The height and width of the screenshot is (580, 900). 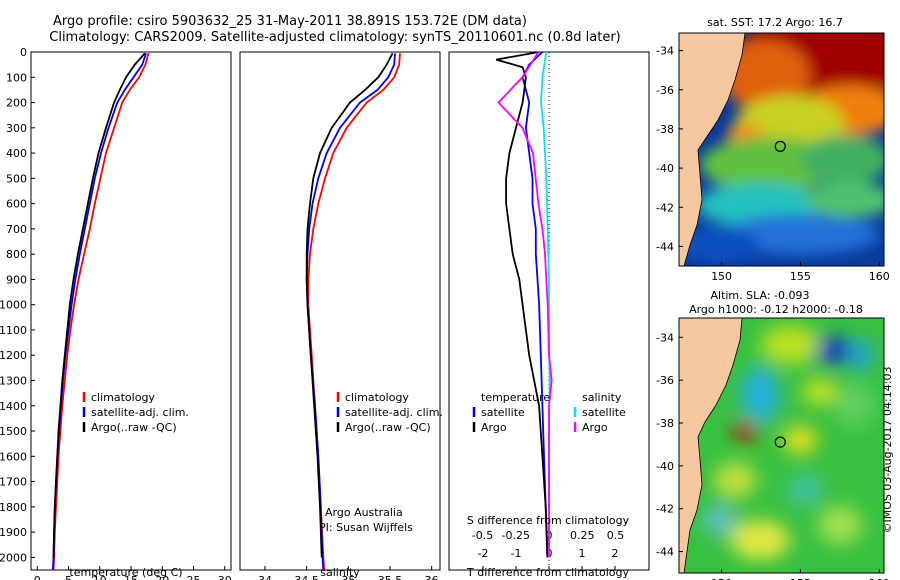 I want to click on map-lat-label: -34, so click(x=665, y=51).